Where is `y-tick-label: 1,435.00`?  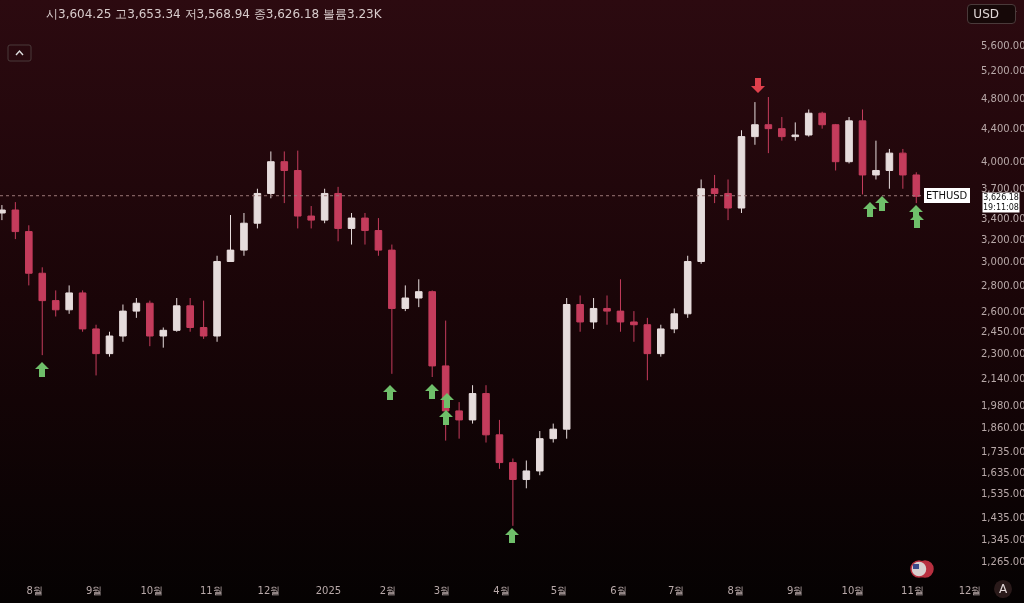 y-tick-label: 1,435.00 is located at coordinates (1002, 517).